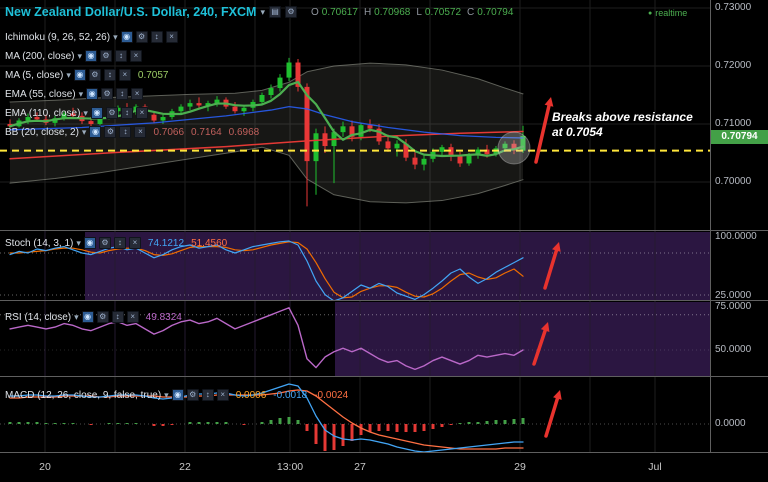 The height and width of the screenshot is (482, 768). Describe the element at coordinates (384, 467) in the screenshot. I see `time-axis: 20 22 13:00 27 29 Jul` at that location.